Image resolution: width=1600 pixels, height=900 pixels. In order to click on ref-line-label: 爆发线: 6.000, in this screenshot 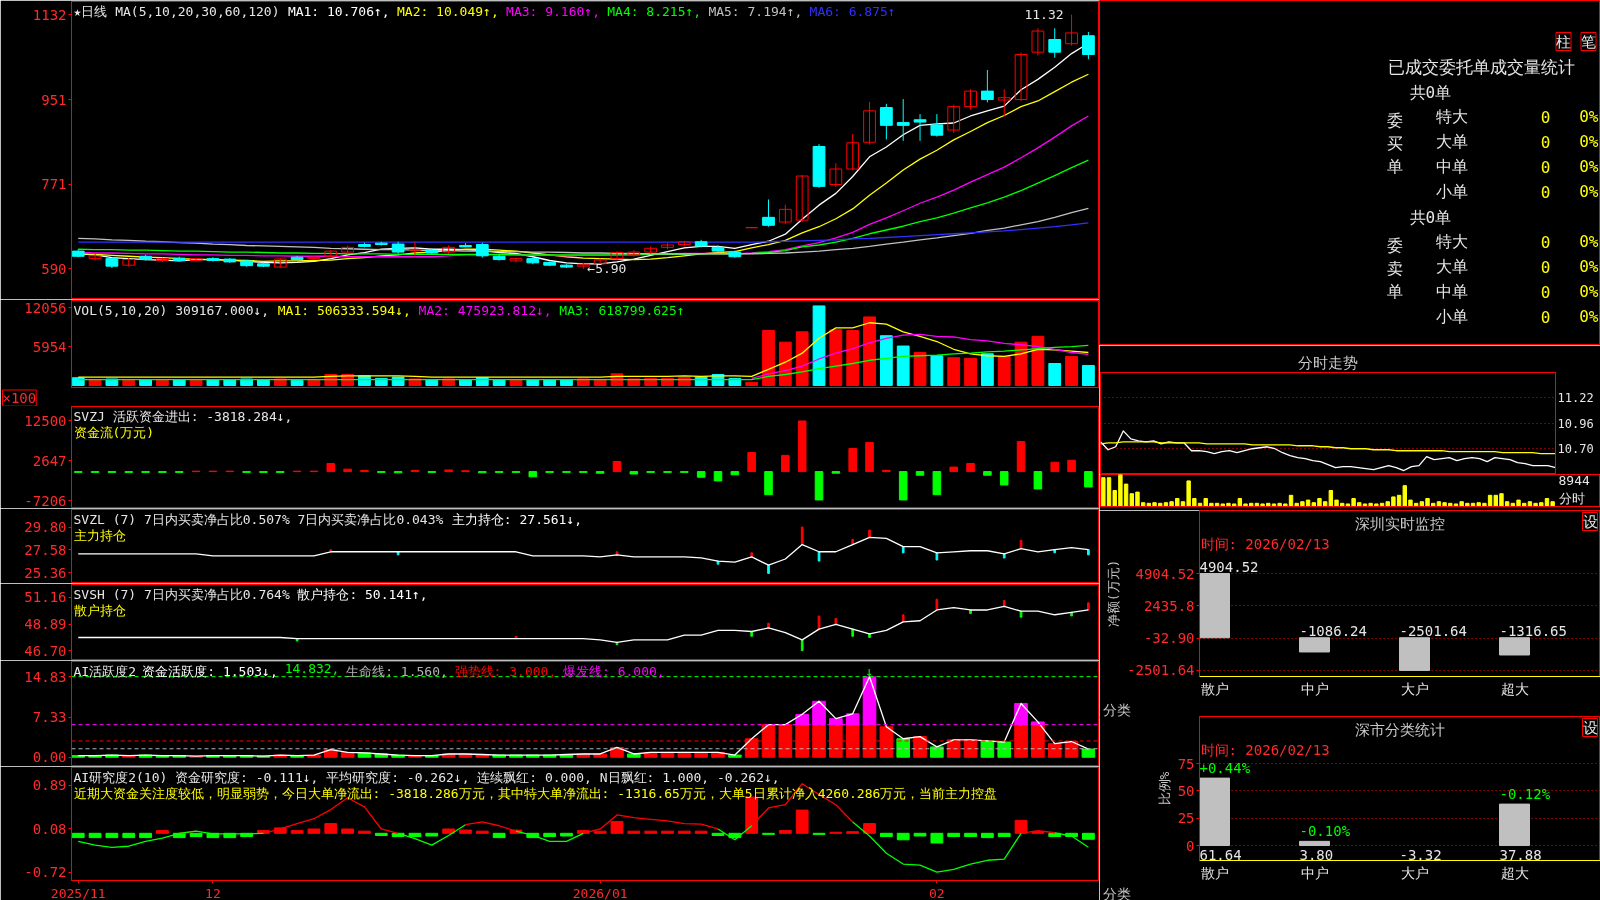, I will do `click(614, 671)`.